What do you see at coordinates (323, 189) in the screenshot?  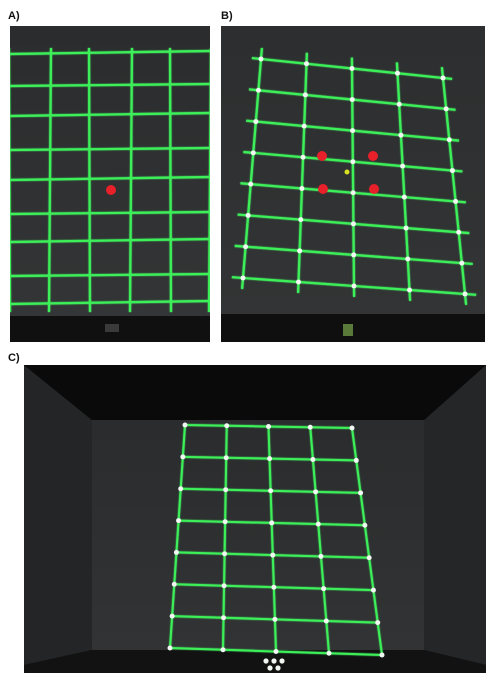 I see `red-marker-b3` at bounding box center [323, 189].